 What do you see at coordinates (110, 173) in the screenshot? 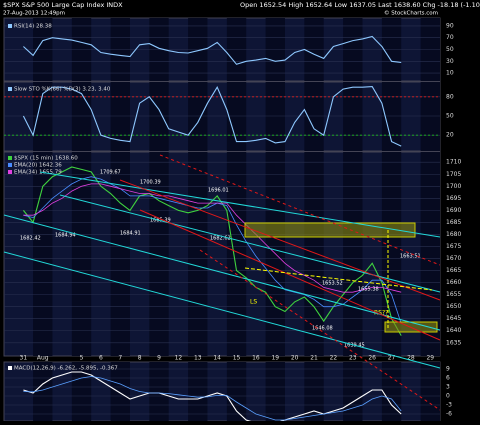
I see `annotation: 1709.67` at bounding box center [110, 173].